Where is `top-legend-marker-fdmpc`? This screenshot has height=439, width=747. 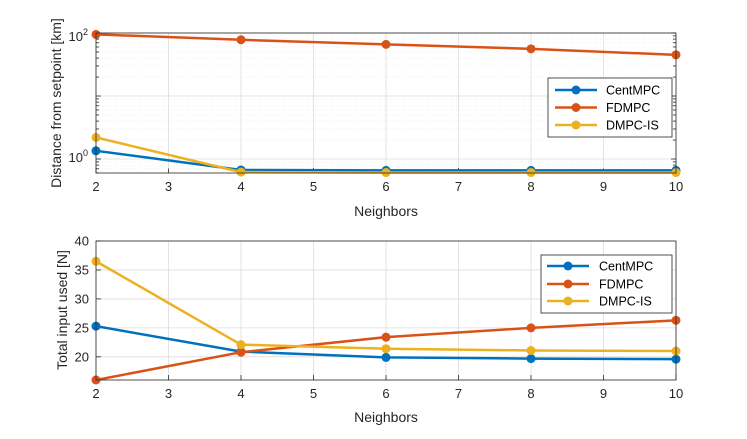 top-legend-marker-fdmpc is located at coordinates (576, 107).